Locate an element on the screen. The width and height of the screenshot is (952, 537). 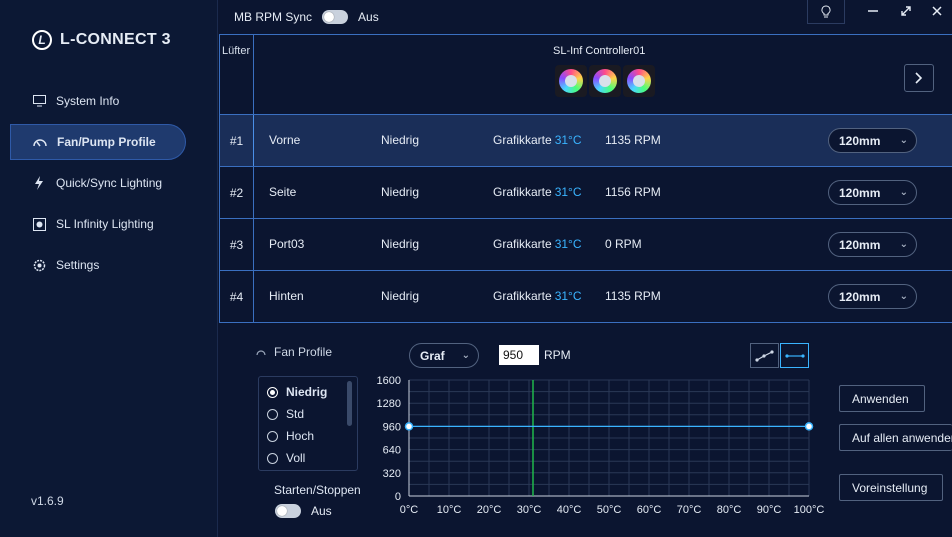
radio-selected-icon is located at coordinates (272, 392).